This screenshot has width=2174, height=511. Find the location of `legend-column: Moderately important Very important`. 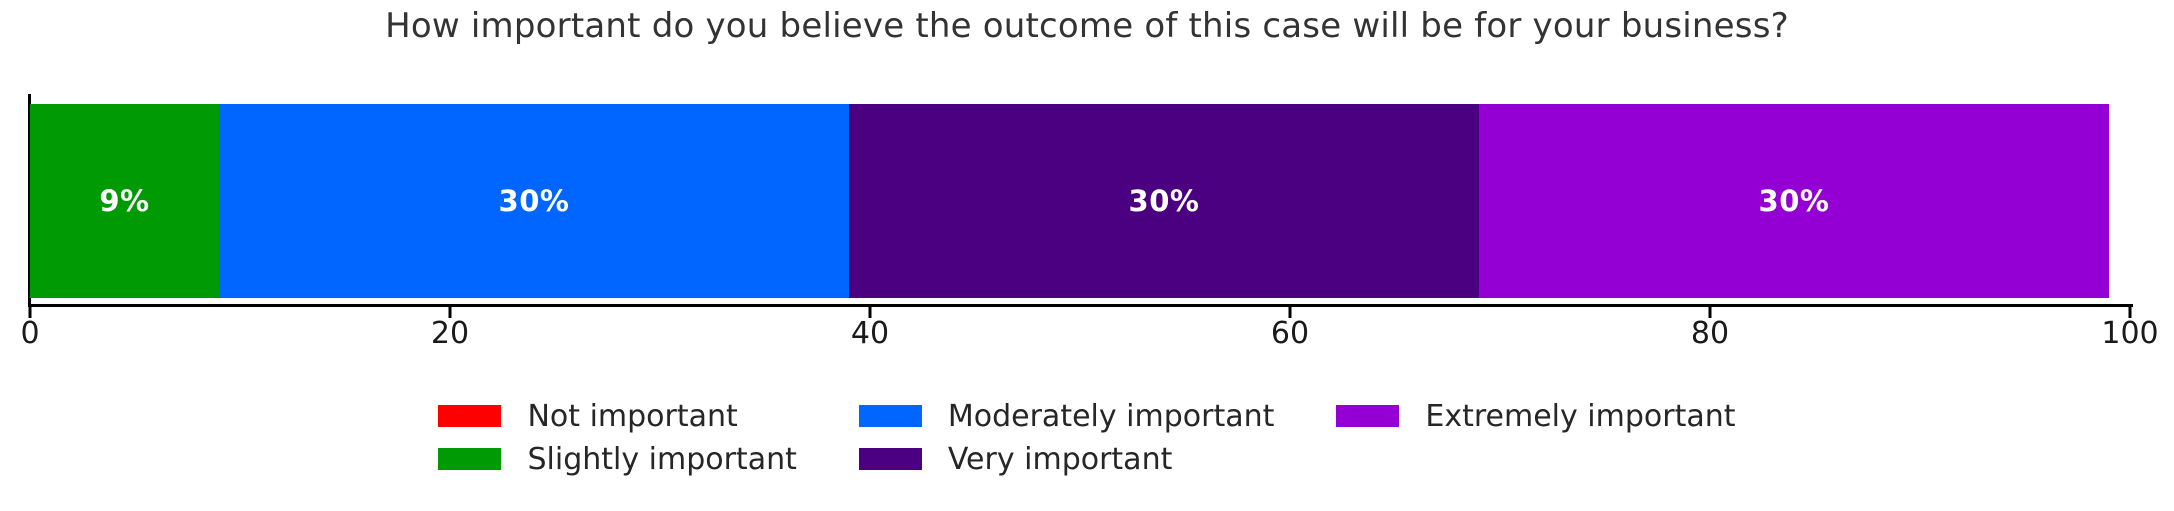

legend-column: Moderately important Very important is located at coordinates (1066, 437).